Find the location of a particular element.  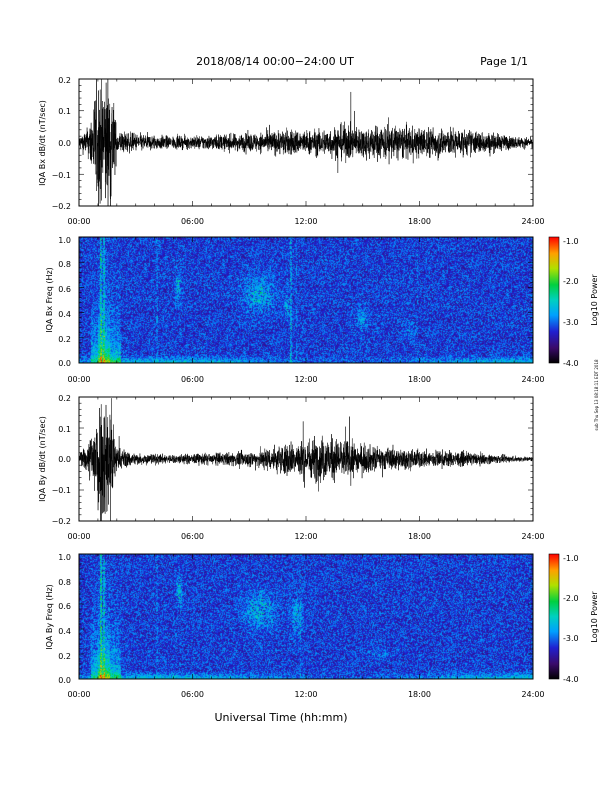

x-axis-label: Universal Time (hh:mm) is located at coordinates (281, 717).